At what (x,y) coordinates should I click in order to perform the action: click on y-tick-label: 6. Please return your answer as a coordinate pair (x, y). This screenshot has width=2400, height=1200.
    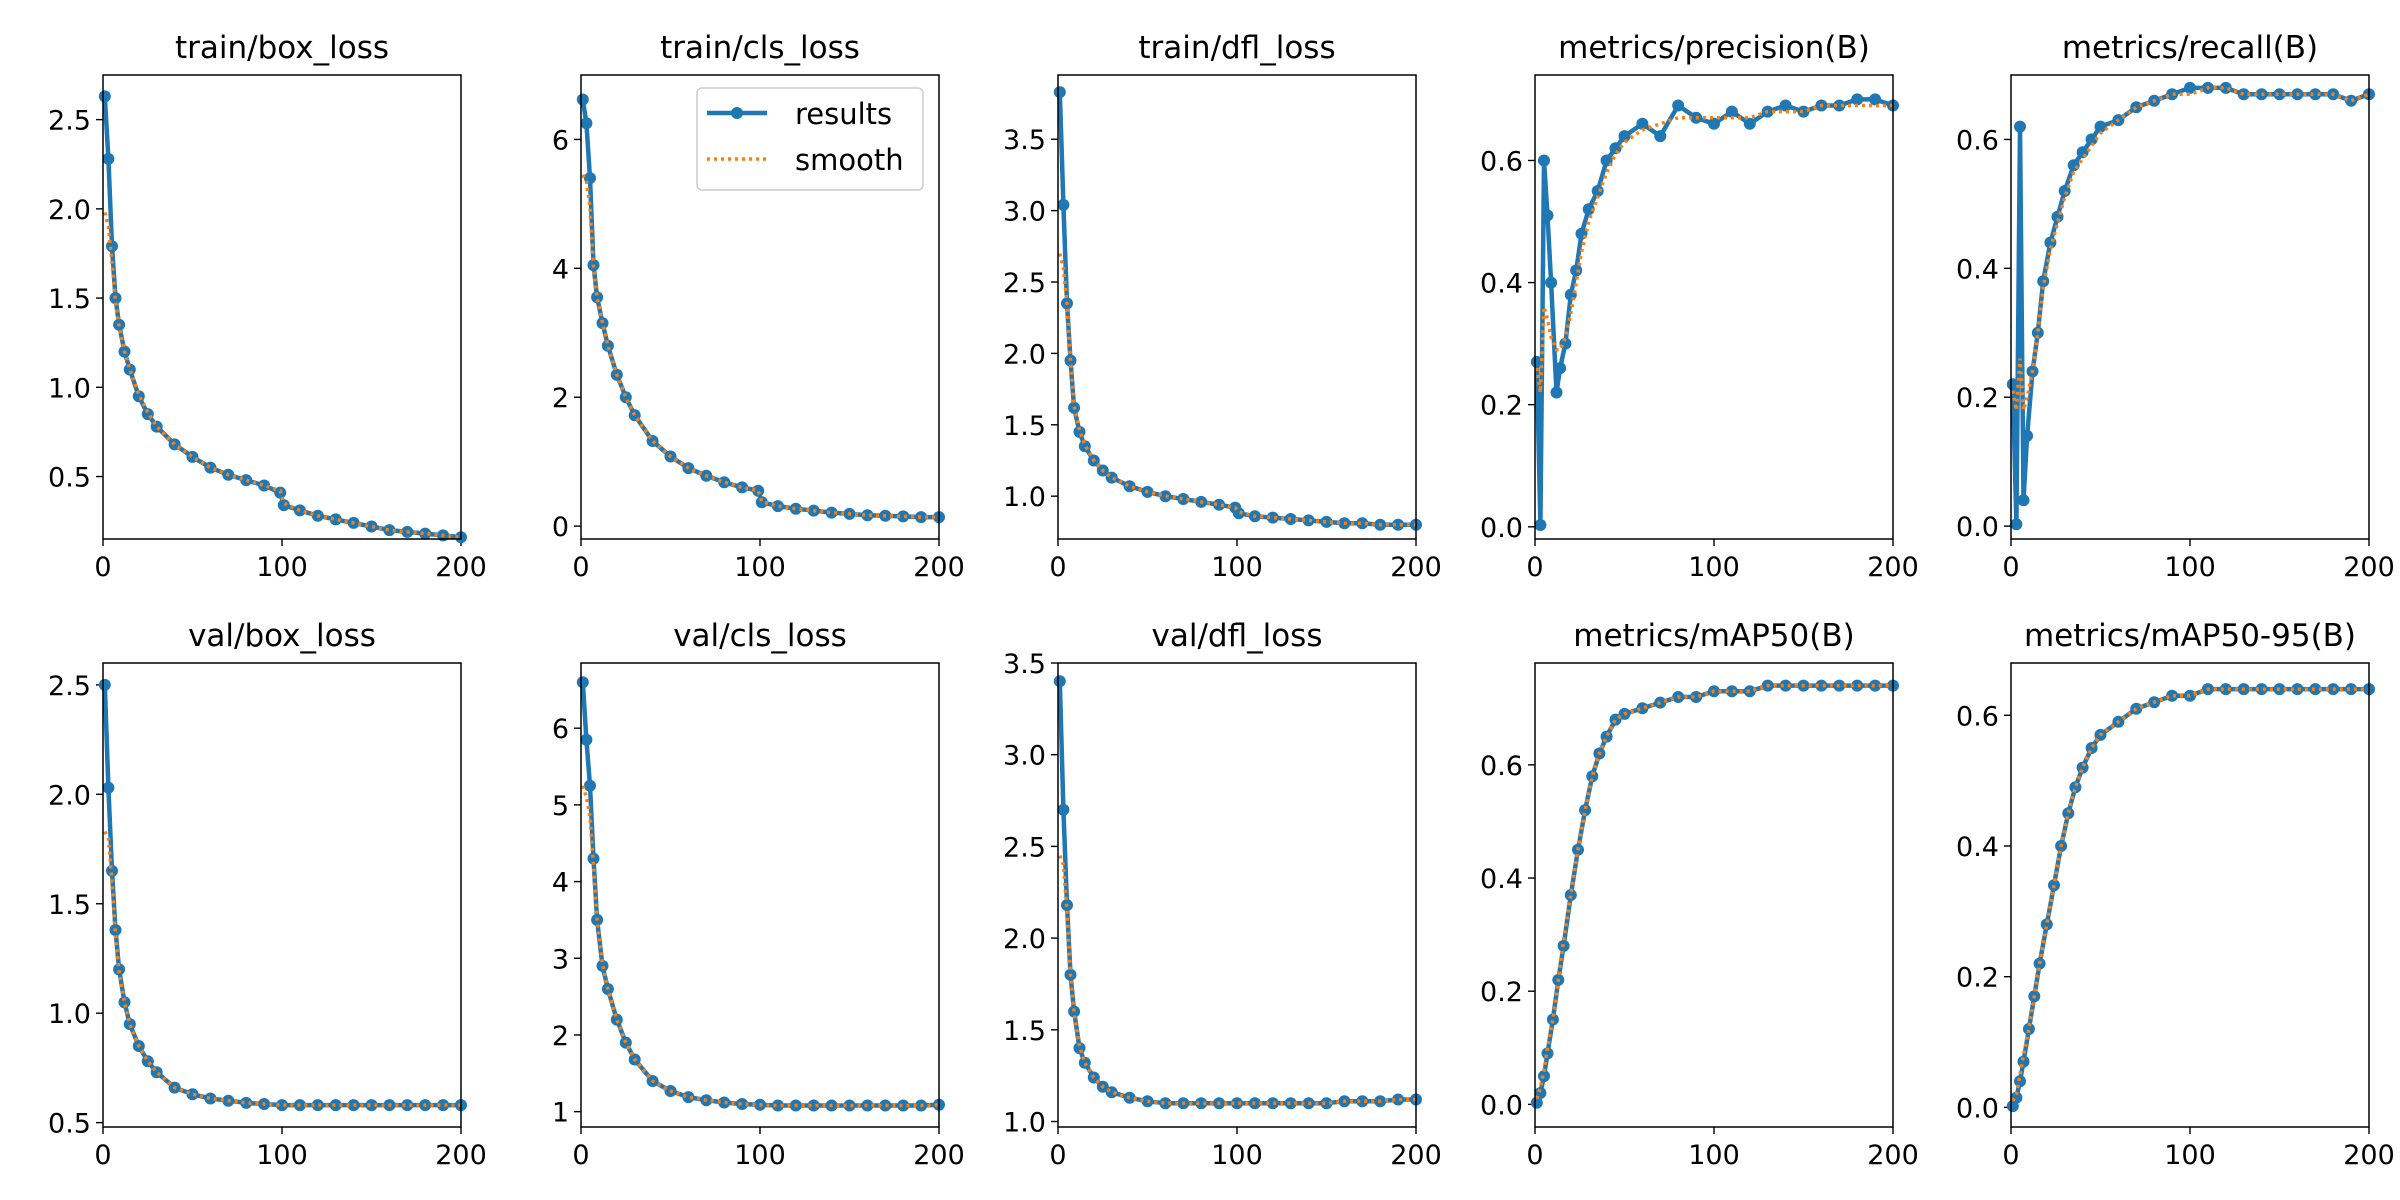
    Looking at the image, I should click on (560, 140).